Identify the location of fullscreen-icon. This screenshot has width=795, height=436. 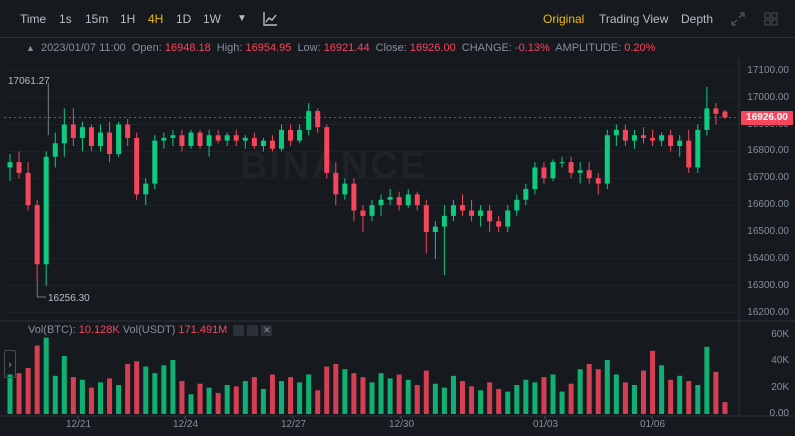
(738, 21).